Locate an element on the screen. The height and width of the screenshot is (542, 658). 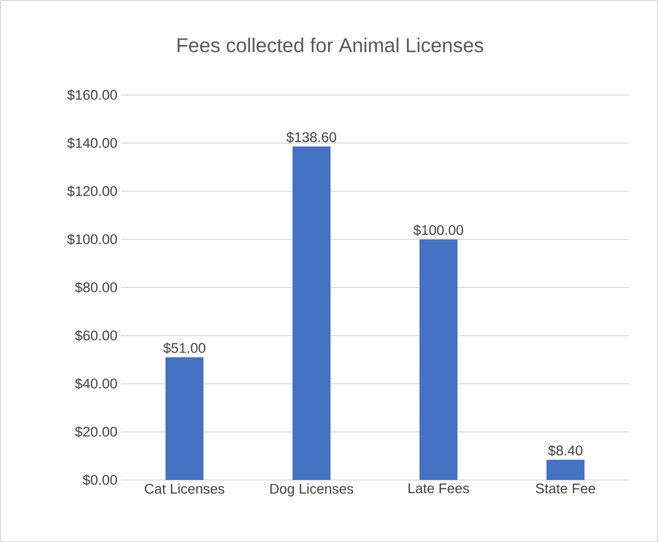
y-tick-label: $100.00 is located at coordinates (92, 240).